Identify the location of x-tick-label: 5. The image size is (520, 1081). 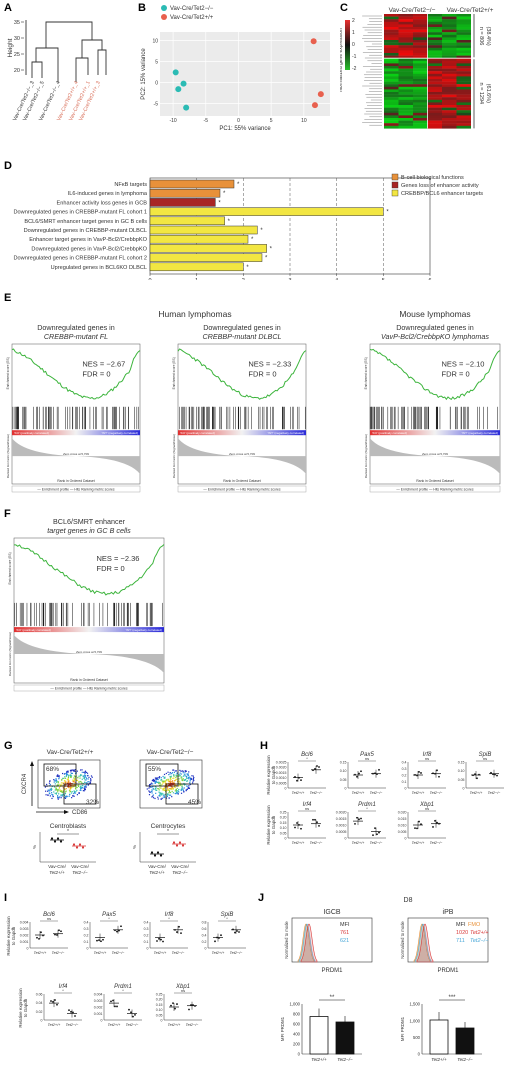
(271, 121).